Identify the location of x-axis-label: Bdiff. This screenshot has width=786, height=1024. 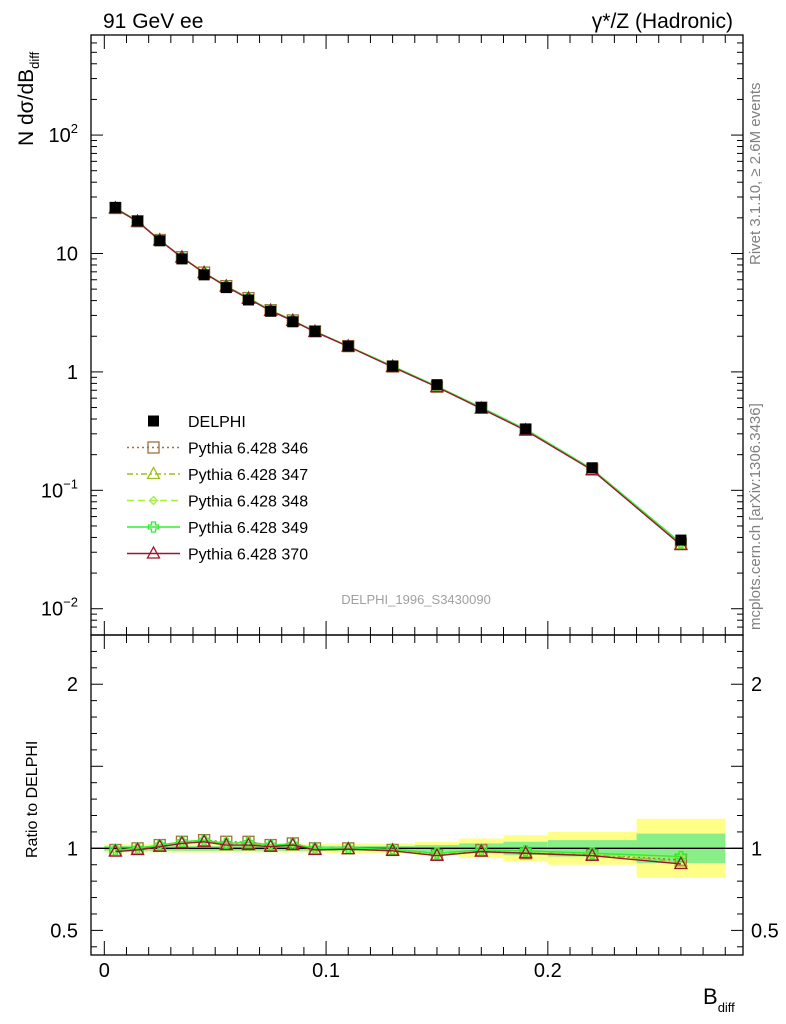
(719, 999).